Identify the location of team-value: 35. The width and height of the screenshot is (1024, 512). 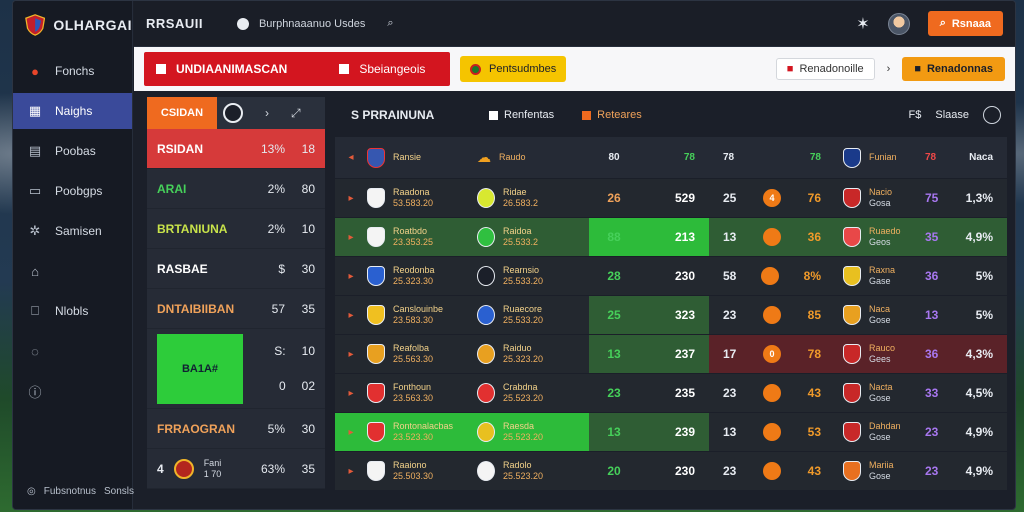
(308, 308).